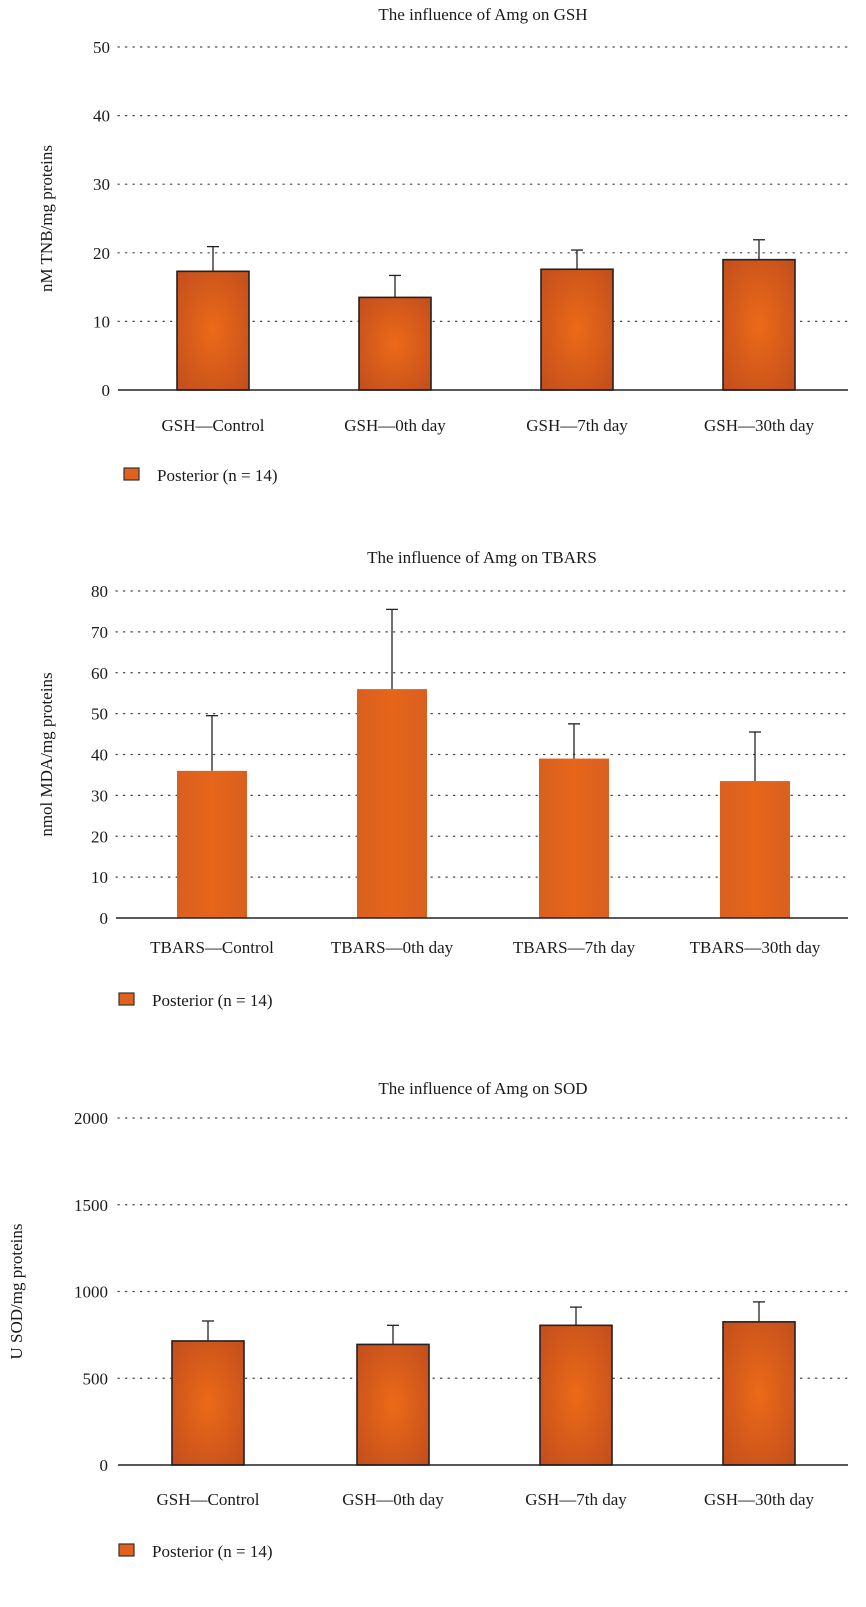  Describe the element at coordinates (91, 1292) in the screenshot. I see `y-tick-label: 1000` at that location.